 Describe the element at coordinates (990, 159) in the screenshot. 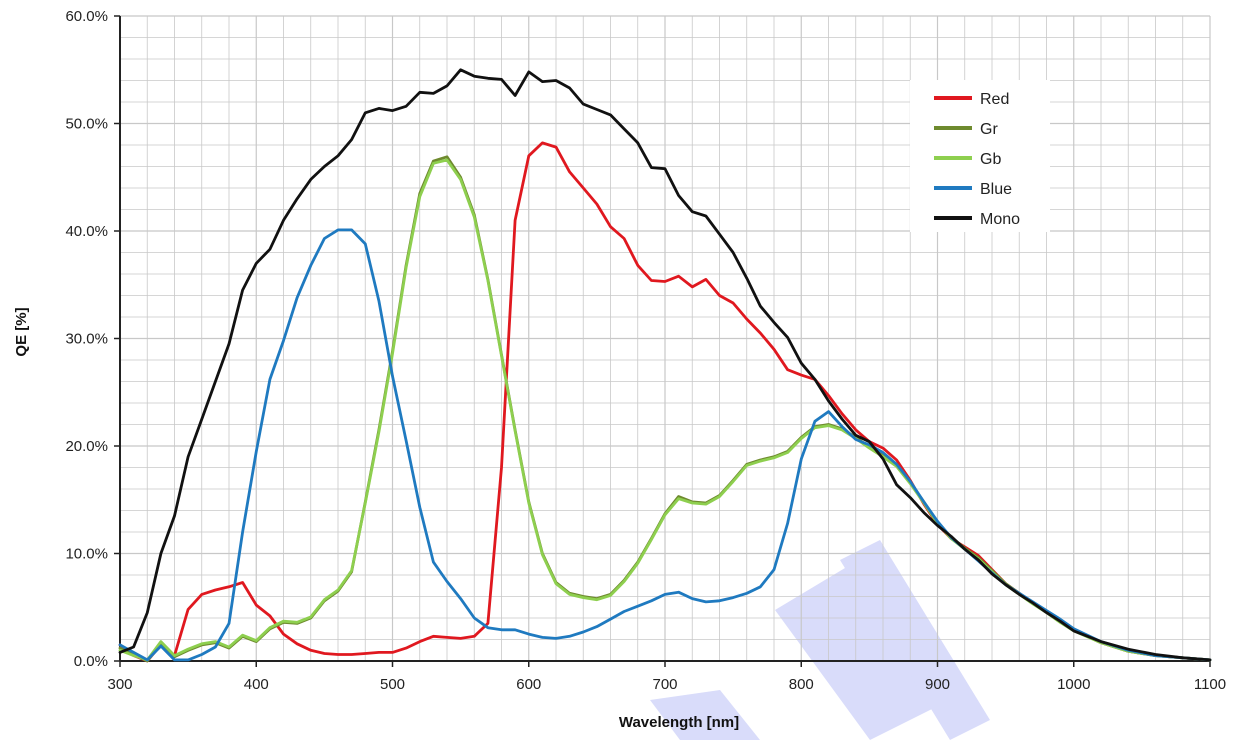

I see `legend-label-gb: Gb` at that location.